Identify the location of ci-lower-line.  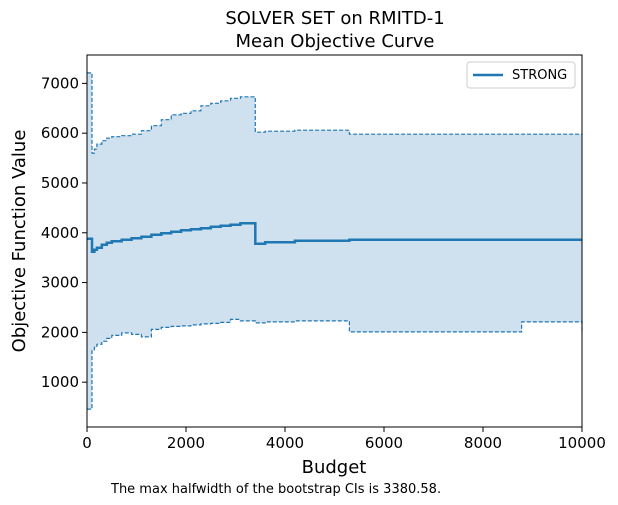
(335, 364).